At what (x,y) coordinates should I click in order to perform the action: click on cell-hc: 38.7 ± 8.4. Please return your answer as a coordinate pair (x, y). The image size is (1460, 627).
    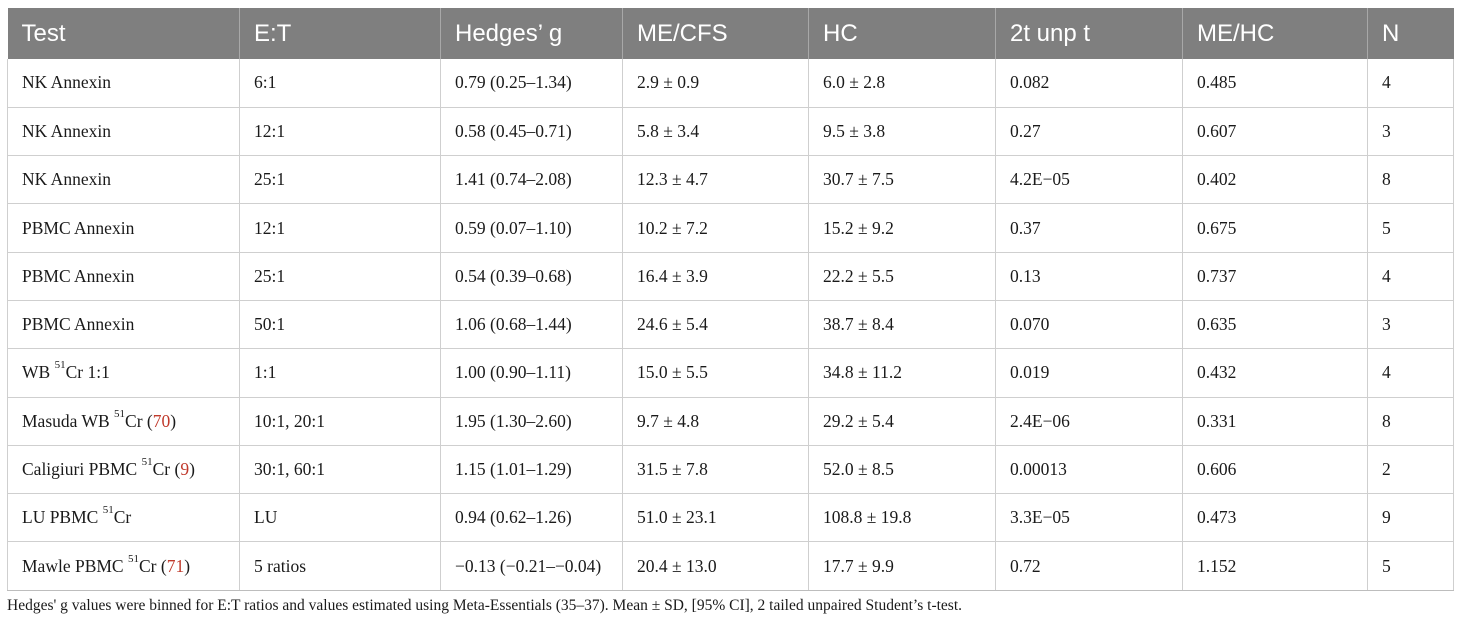
    Looking at the image, I should click on (902, 325).